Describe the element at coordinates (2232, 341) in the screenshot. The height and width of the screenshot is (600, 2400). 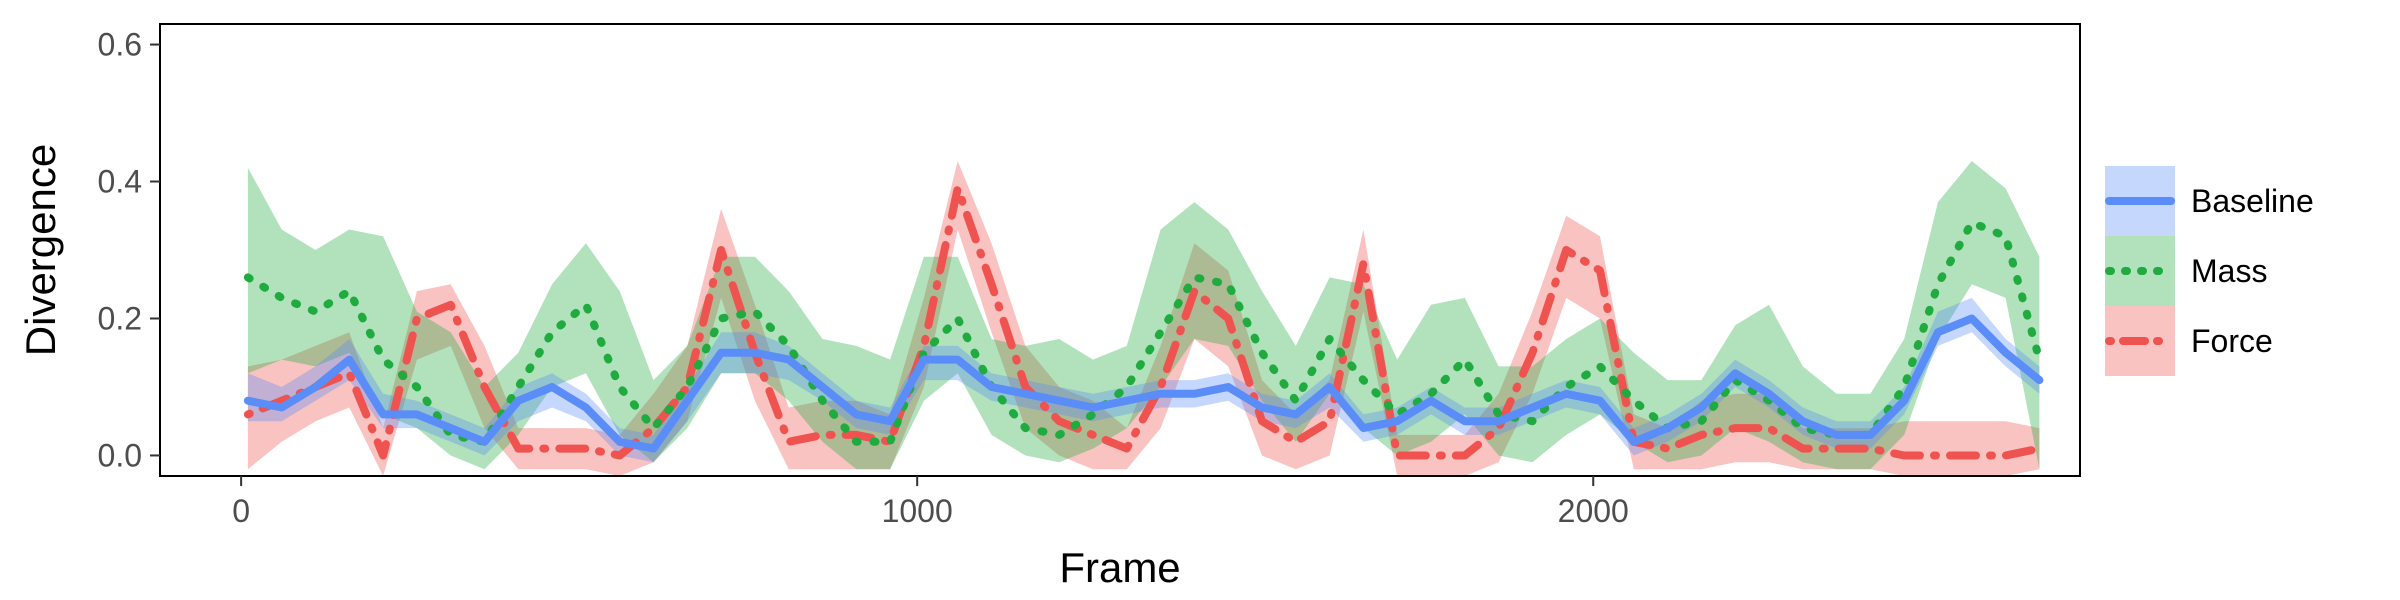
I see `legend-label-force: Force` at that location.